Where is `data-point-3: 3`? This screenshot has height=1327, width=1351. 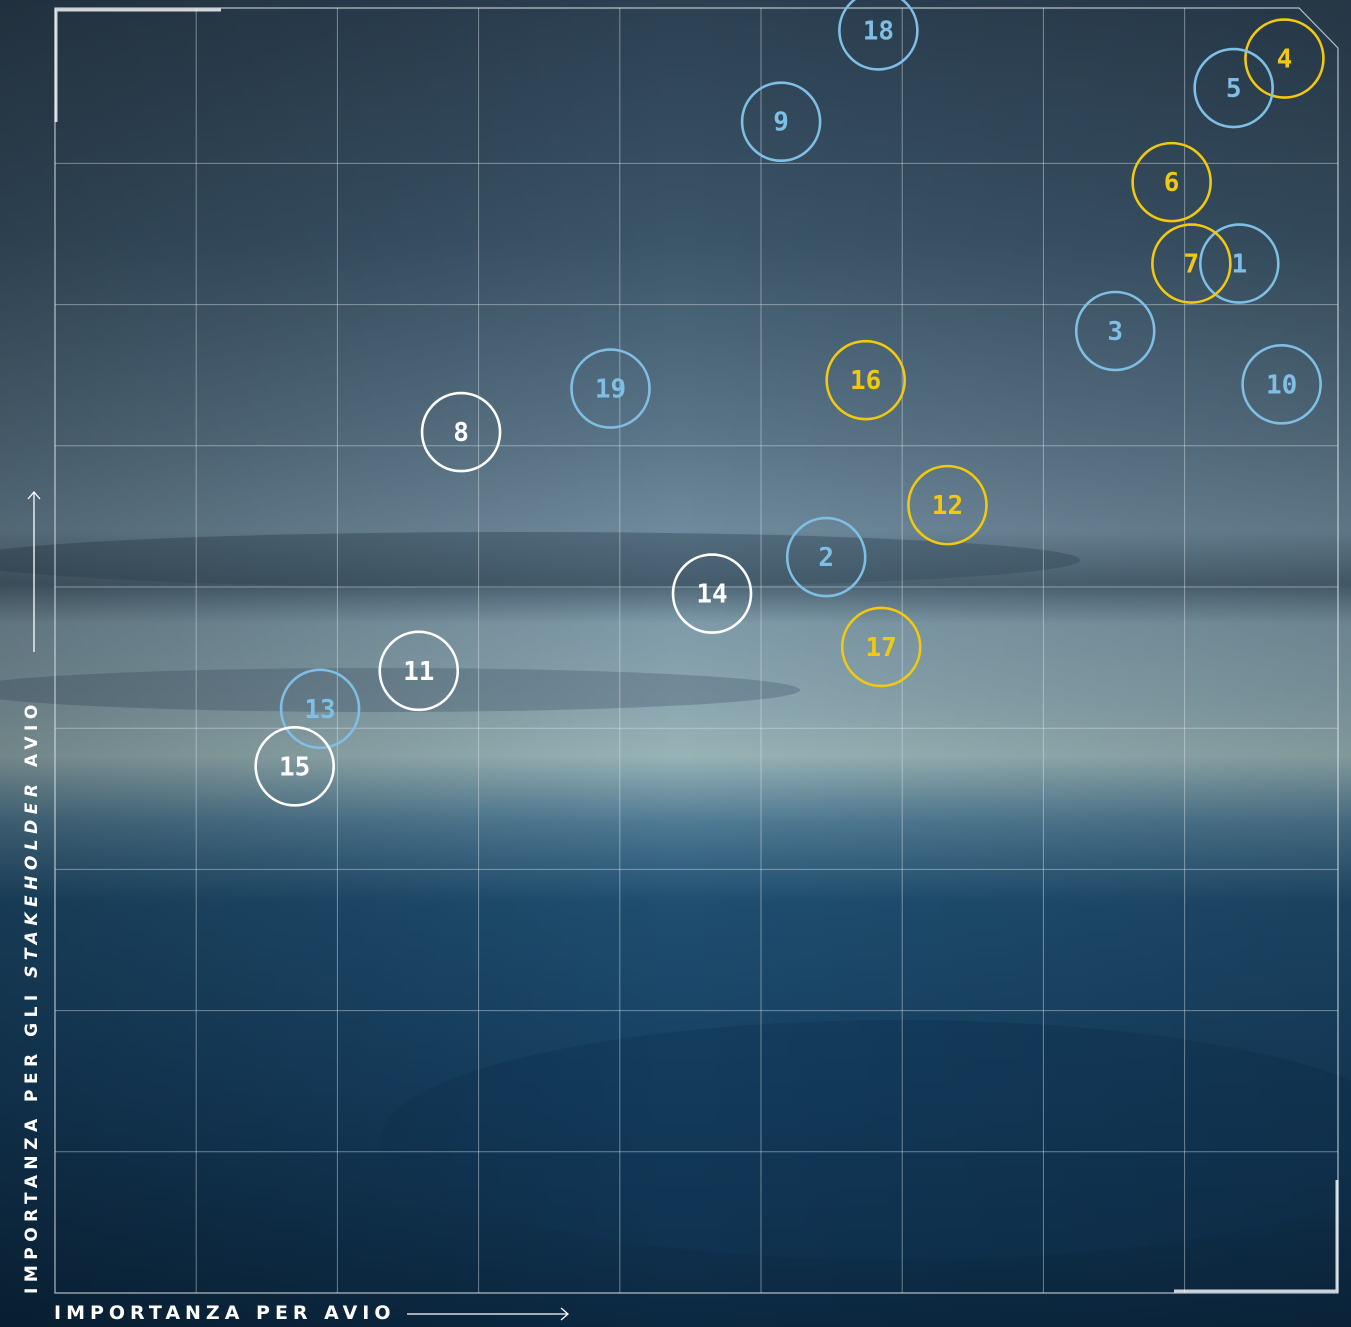 data-point-3: 3 is located at coordinates (1115, 331).